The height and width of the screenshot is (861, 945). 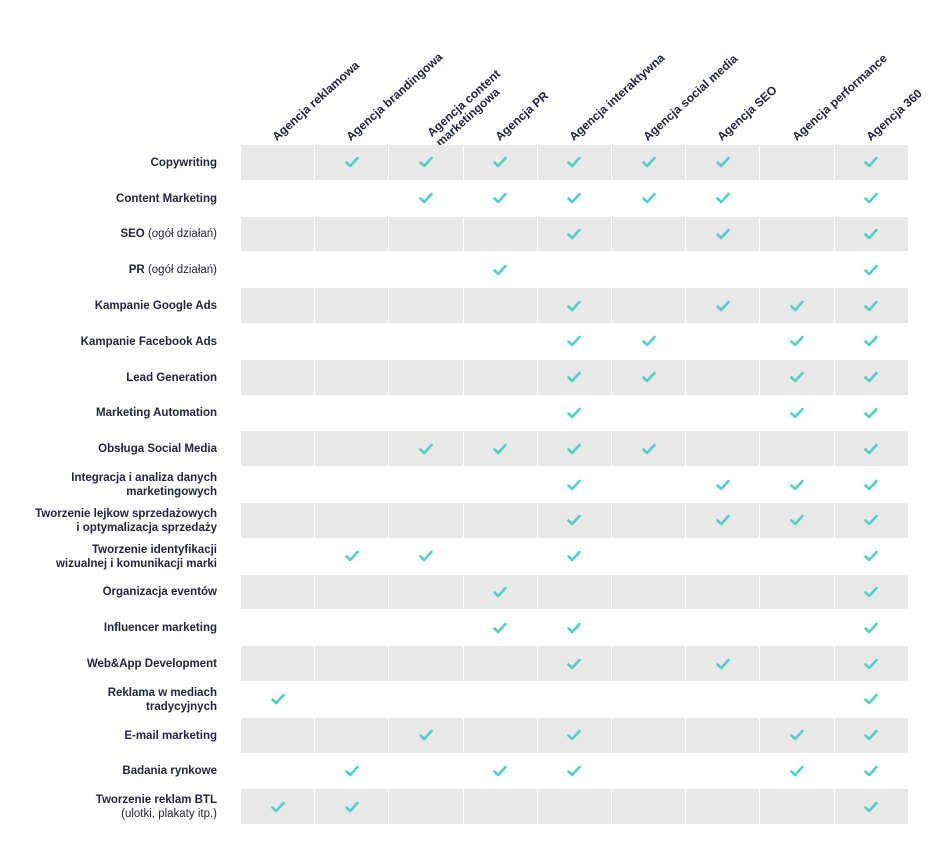 I want to click on row-label-line: Copywriting, so click(x=184, y=163).